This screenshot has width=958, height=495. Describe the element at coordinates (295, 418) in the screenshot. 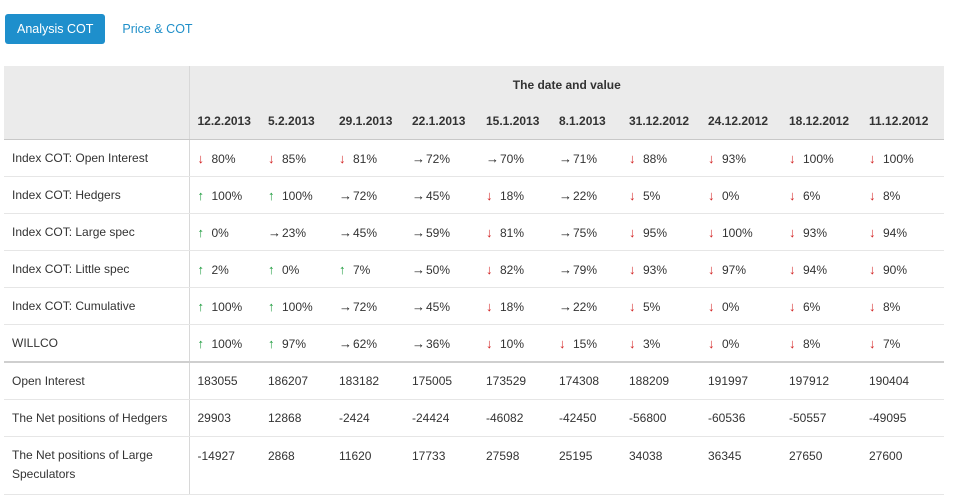

I see `value-cell: 12868` at that location.